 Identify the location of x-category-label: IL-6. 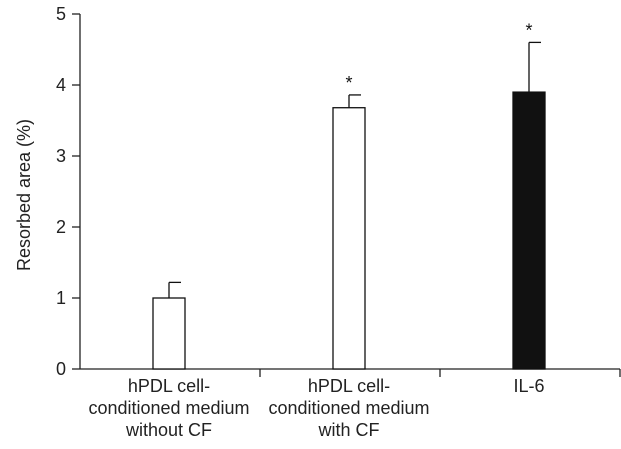
(528, 386).